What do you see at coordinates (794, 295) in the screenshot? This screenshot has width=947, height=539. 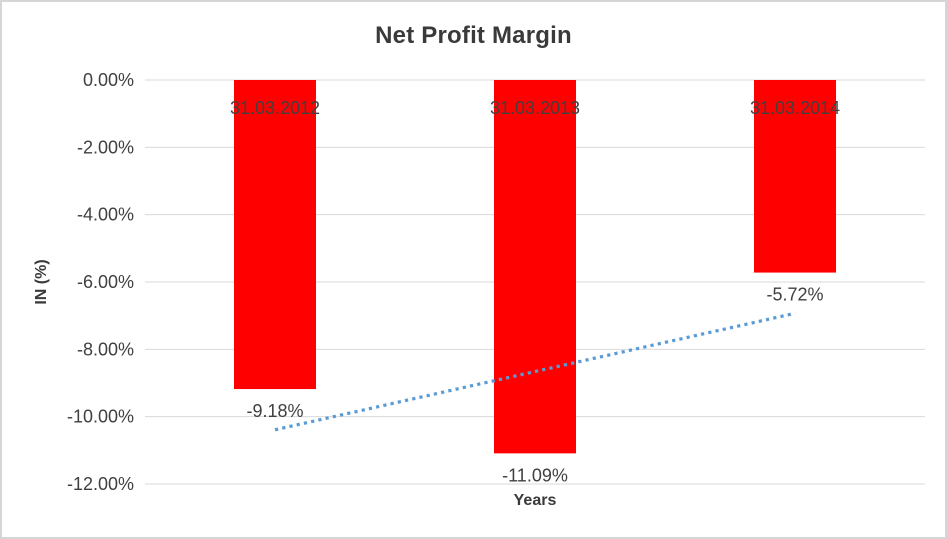 I see `data-label: -5.72%` at bounding box center [794, 295].